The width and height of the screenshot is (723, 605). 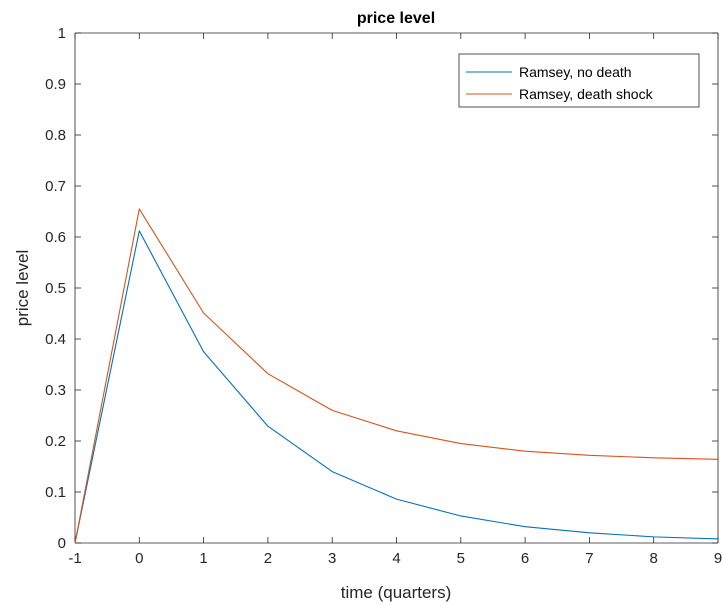 What do you see at coordinates (268, 558) in the screenshot?
I see `x-tick-label: 2` at bounding box center [268, 558].